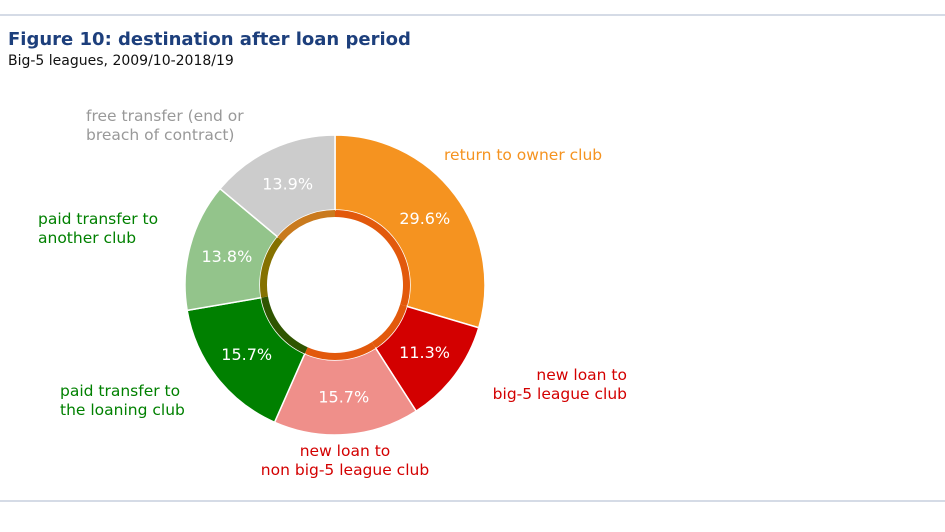  What do you see at coordinates (345, 460) in the screenshot?
I see `category-label-2: new loan to non big-5 league club` at bounding box center [345, 460].